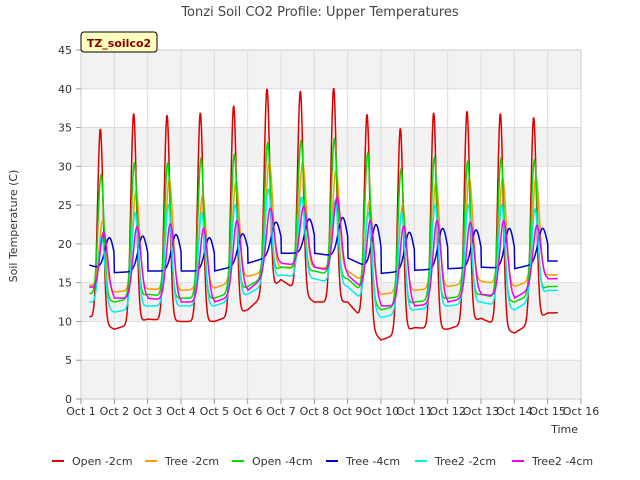 Image resolution: width=640 pixels, height=480 pixels. Describe the element at coordinates (148, 411) in the screenshot. I see `x-tick-label: Oct 3` at that location.